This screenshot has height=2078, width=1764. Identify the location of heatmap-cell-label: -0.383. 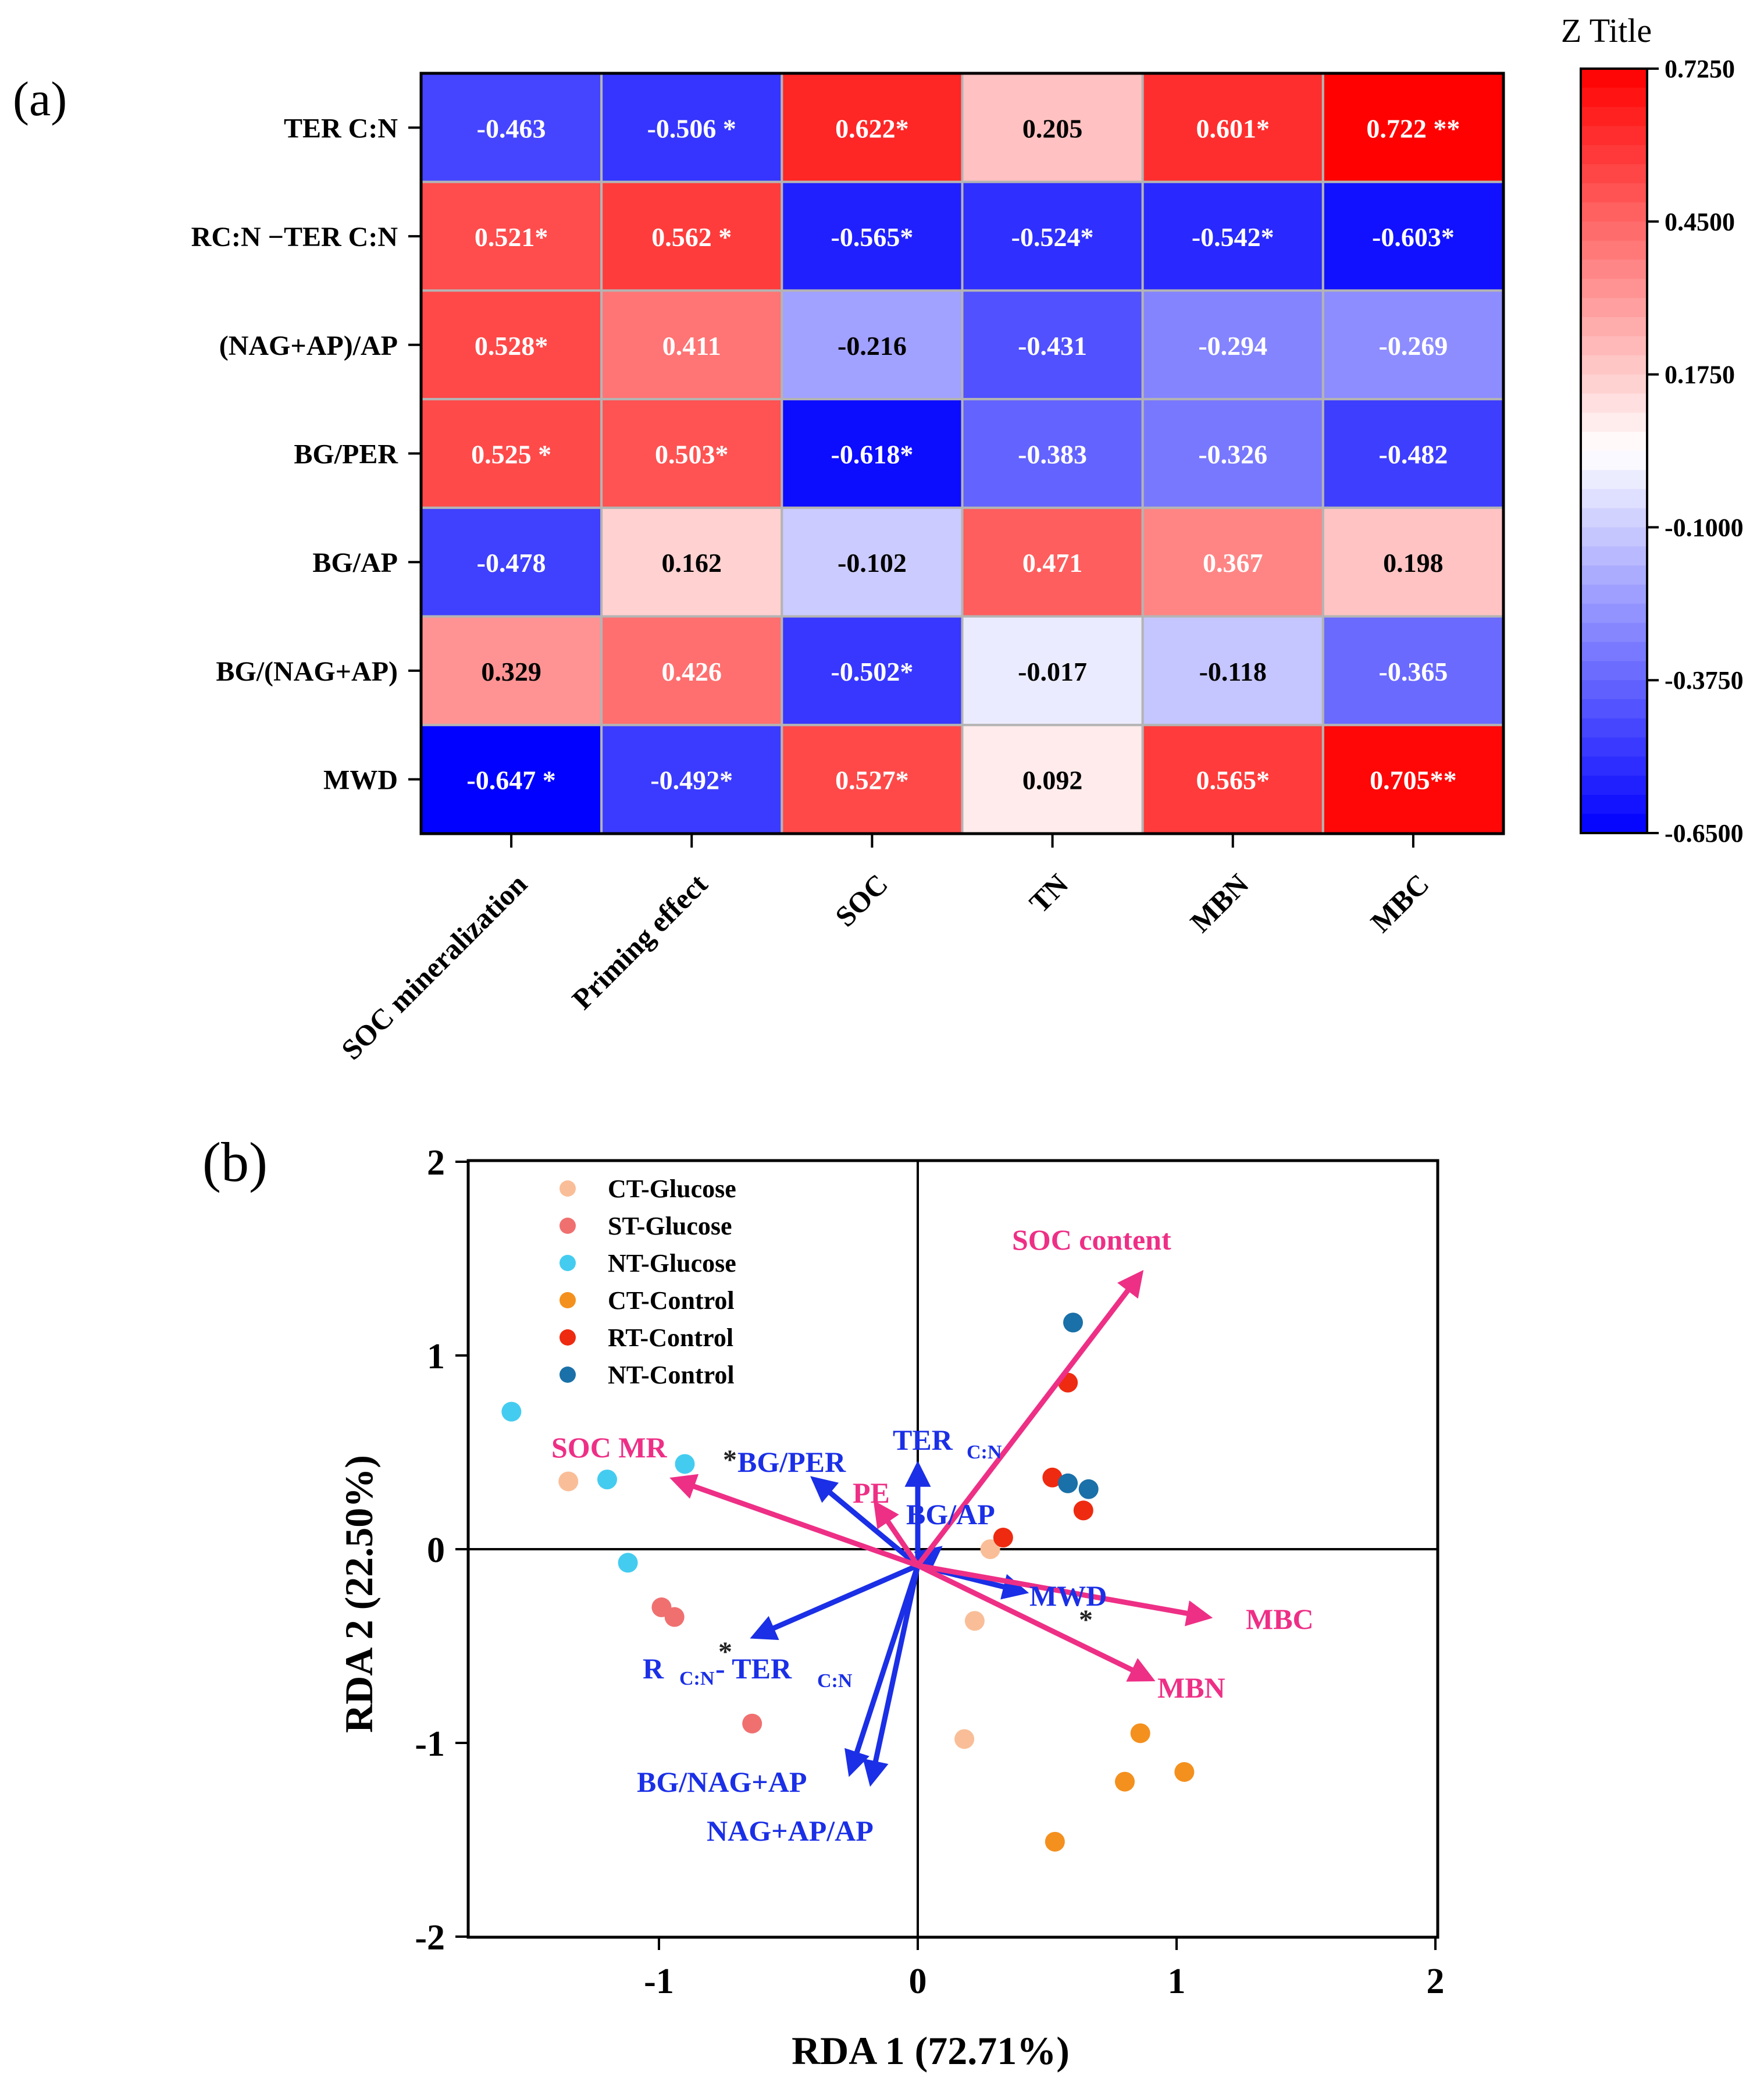
(1052, 454).